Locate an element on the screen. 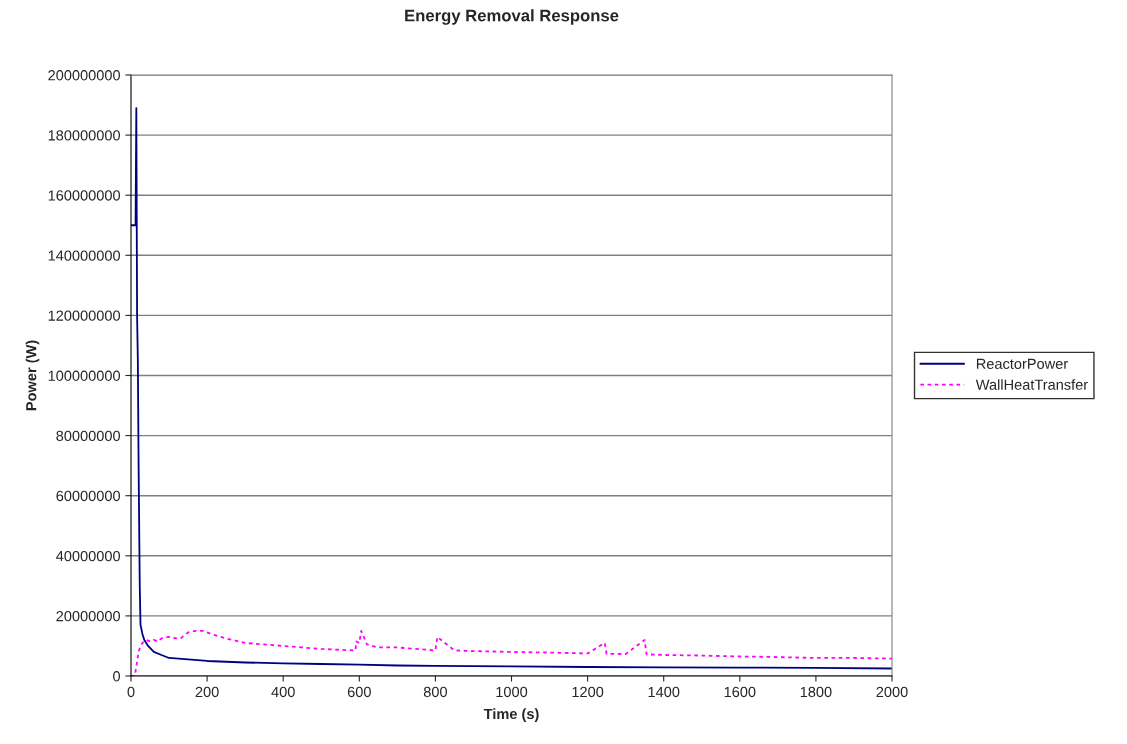 This screenshot has height=744, width=1127. x-tick-label: 1200 is located at coordinates (588, 692).